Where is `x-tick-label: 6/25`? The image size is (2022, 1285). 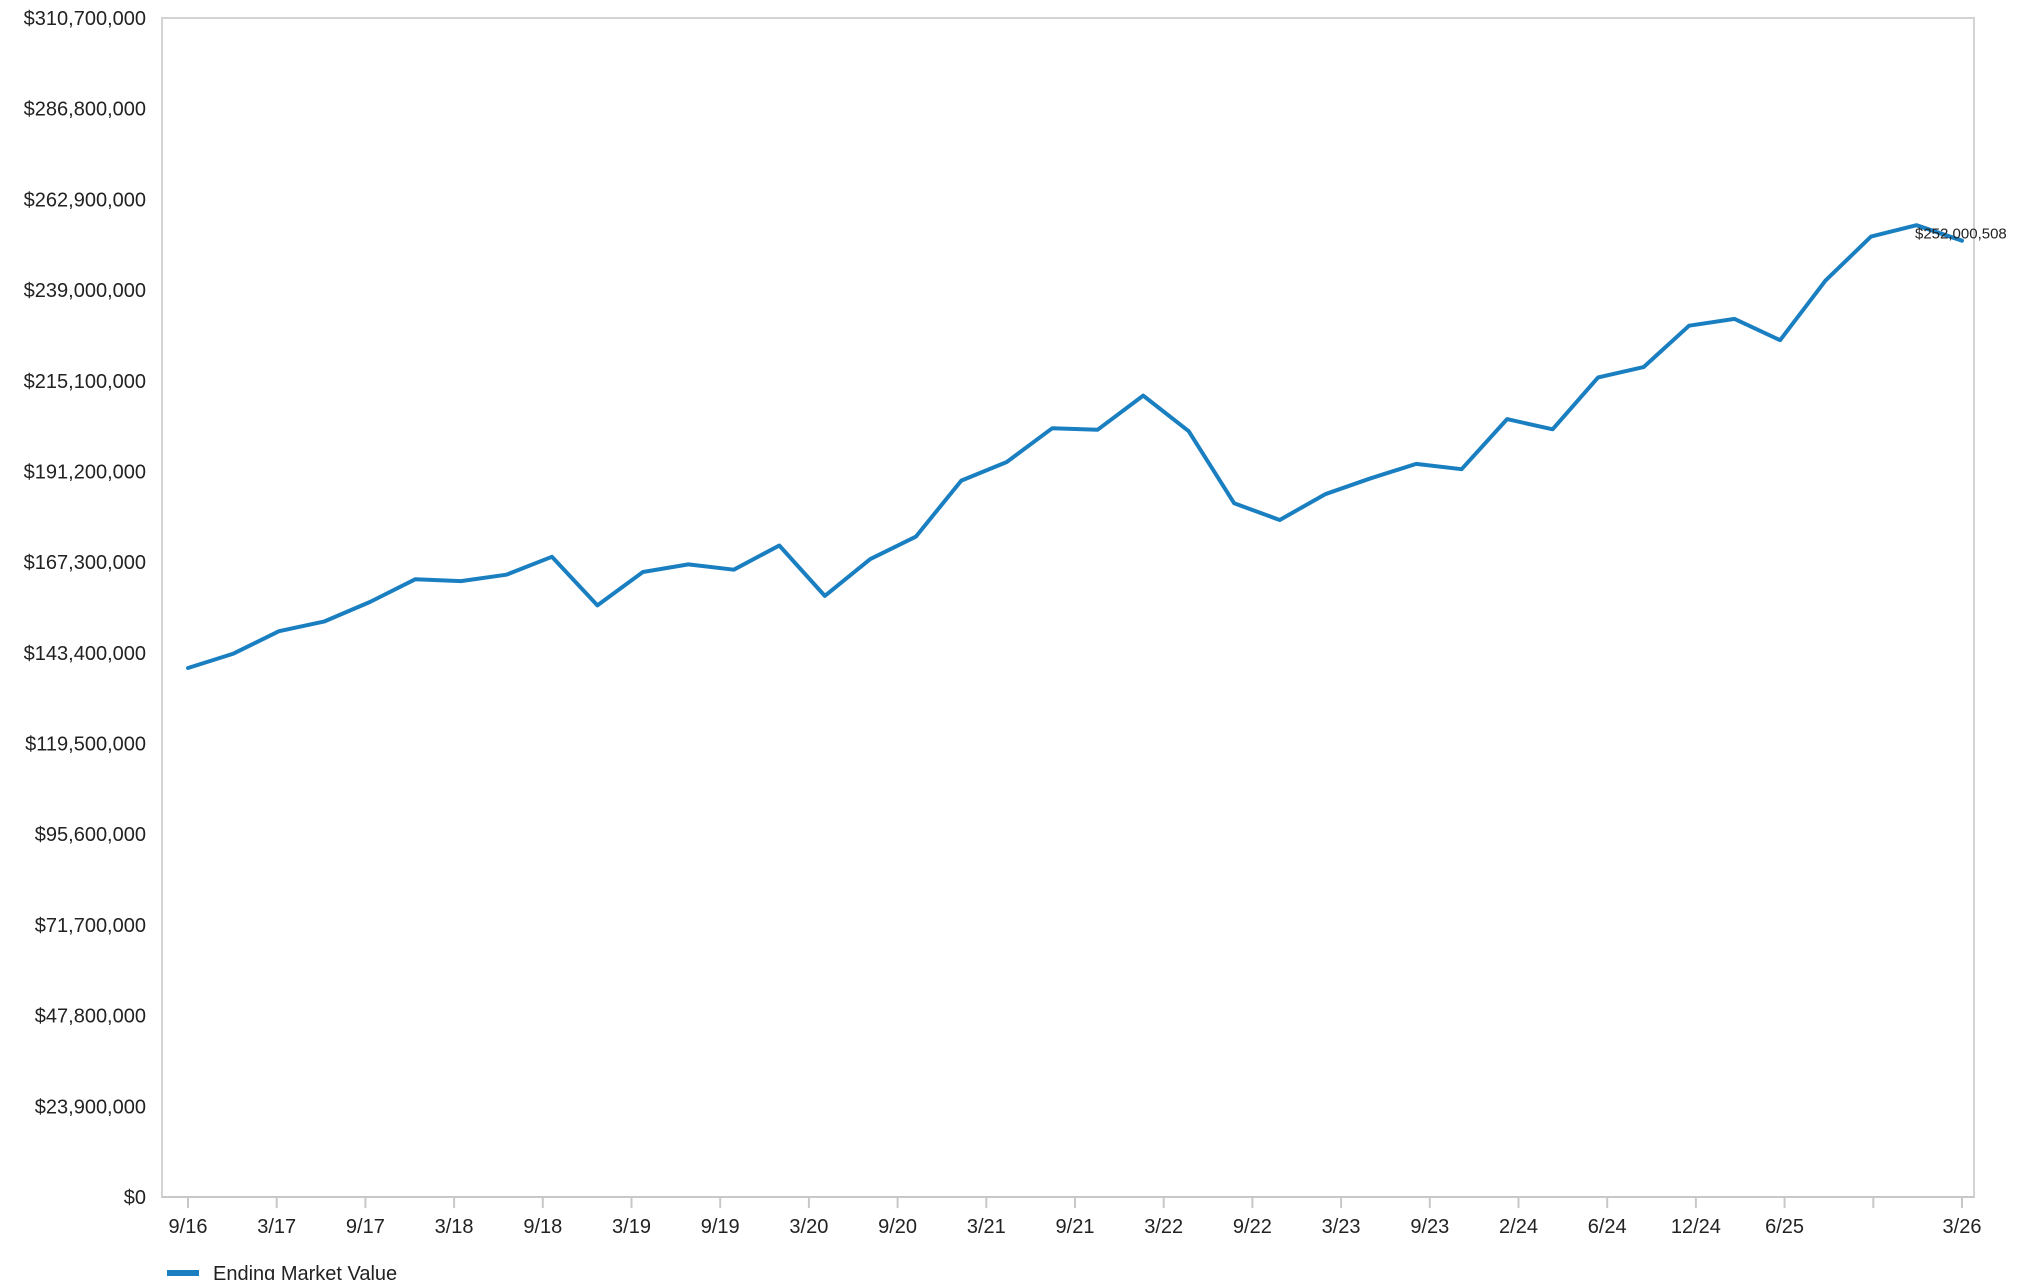
x-tick-label: 6/25 is located at coordinates (1784, 1227).